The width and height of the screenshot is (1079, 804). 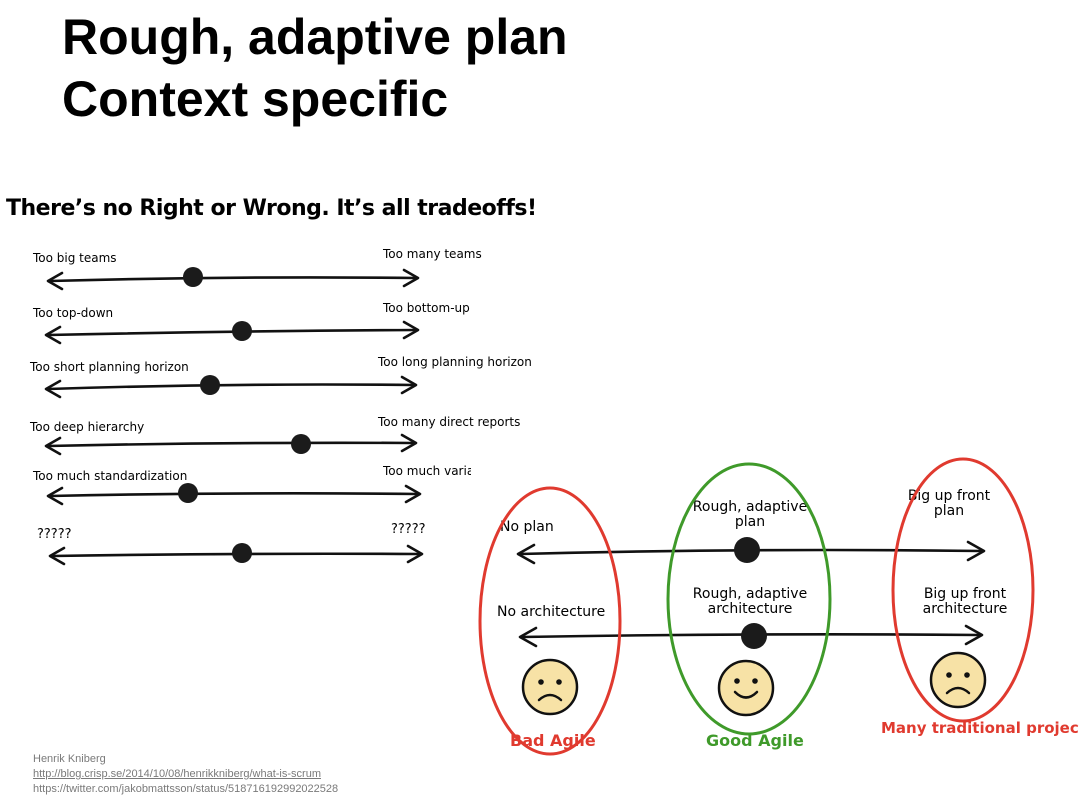 I want to click on big-up-front-architecture-label: Big up front architecture, so click(x=965, y=601).